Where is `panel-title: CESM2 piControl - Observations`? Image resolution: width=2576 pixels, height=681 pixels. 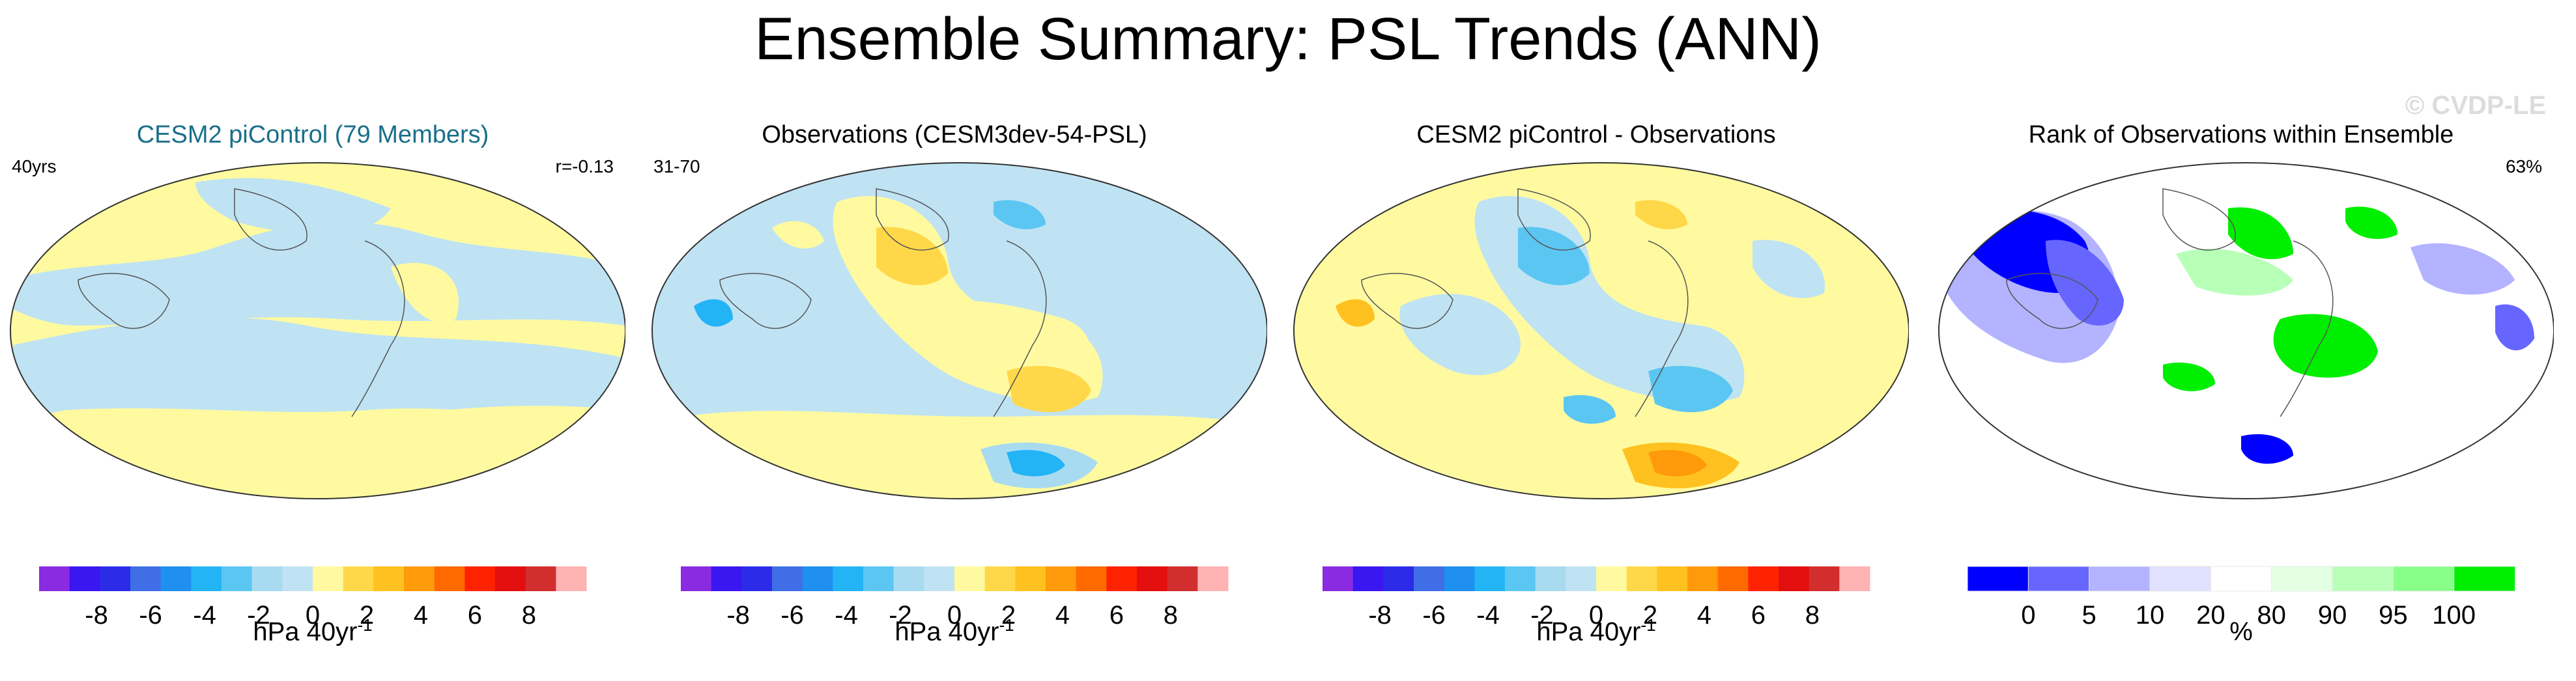
panel-title: CESM2 piControl - Observations is located at coordinates (1596, 134).